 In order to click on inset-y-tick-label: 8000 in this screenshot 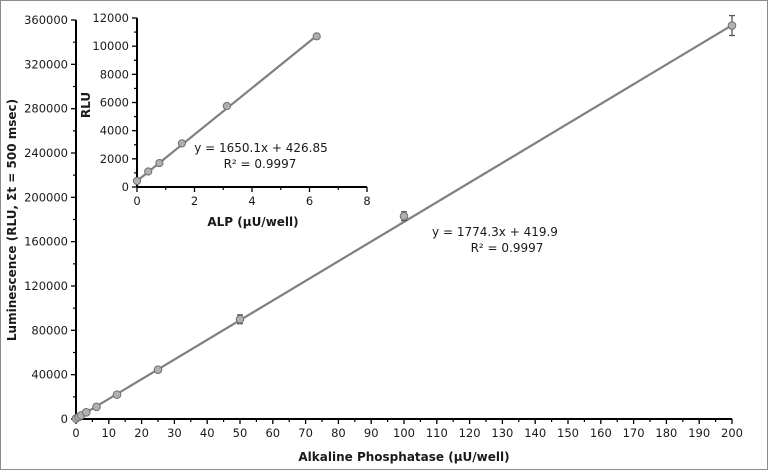, I will do `click(114, 74)`.